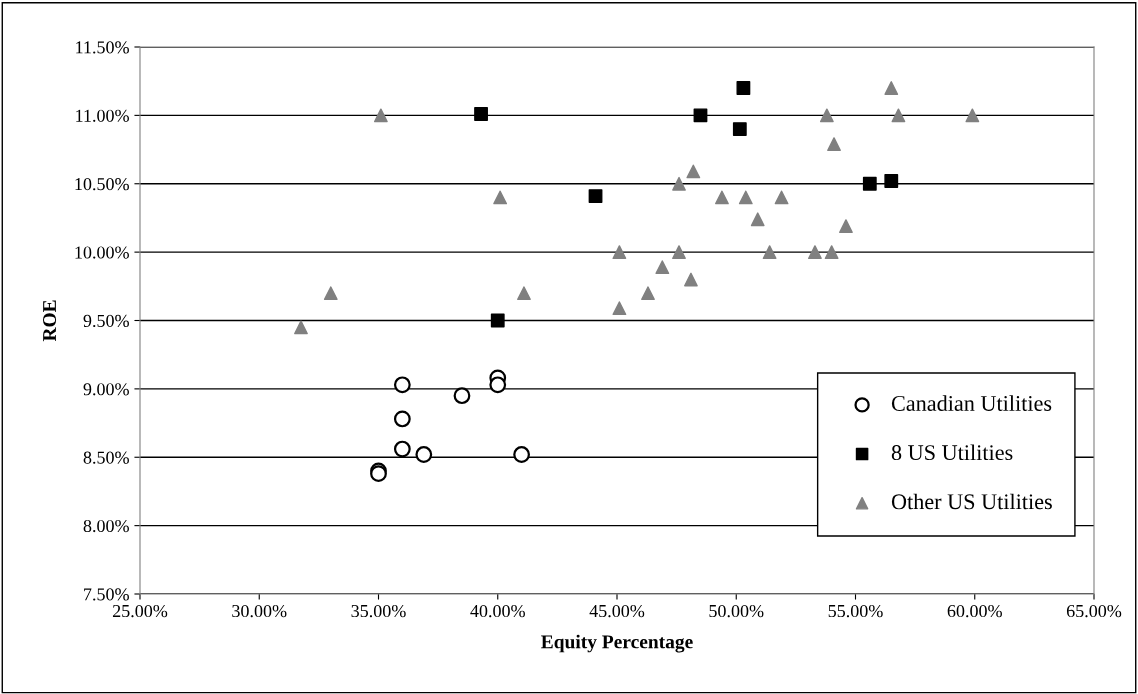 The image size is (1138, 694). I want to click on x-tick-label: 40.00%, so click(497, 611).